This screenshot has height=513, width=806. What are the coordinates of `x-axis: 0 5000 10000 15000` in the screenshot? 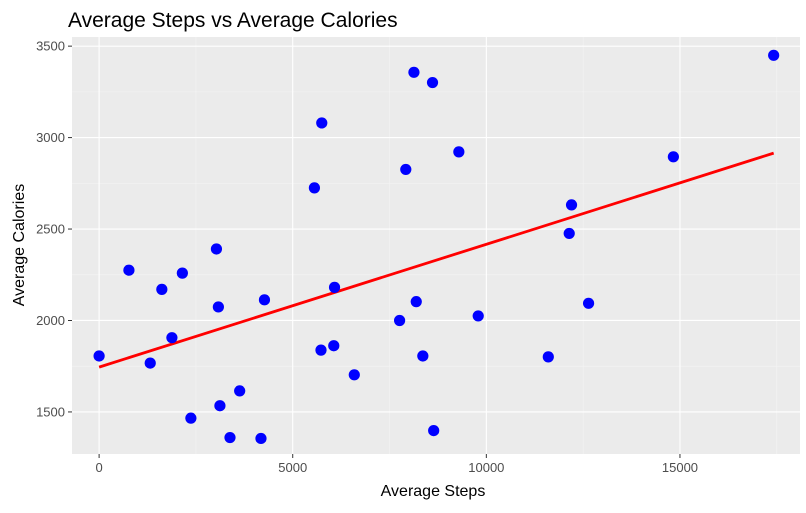 It's located at (396, 464).